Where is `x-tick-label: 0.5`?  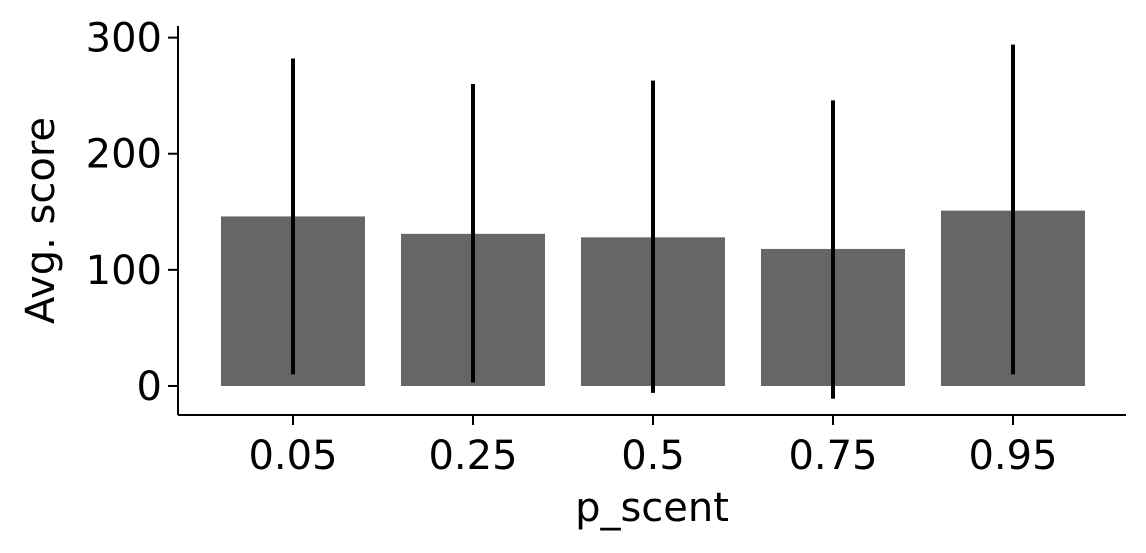
x-tick-label: 0.5 is located at coordinates (653, 456).